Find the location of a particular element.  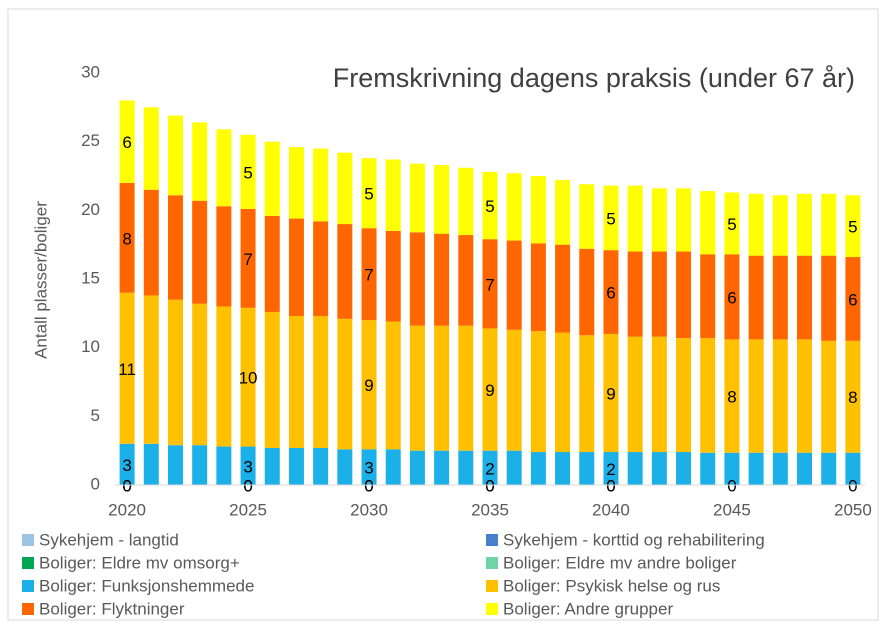

x-tick-label: 2035 is located at coordinates (490, 509).